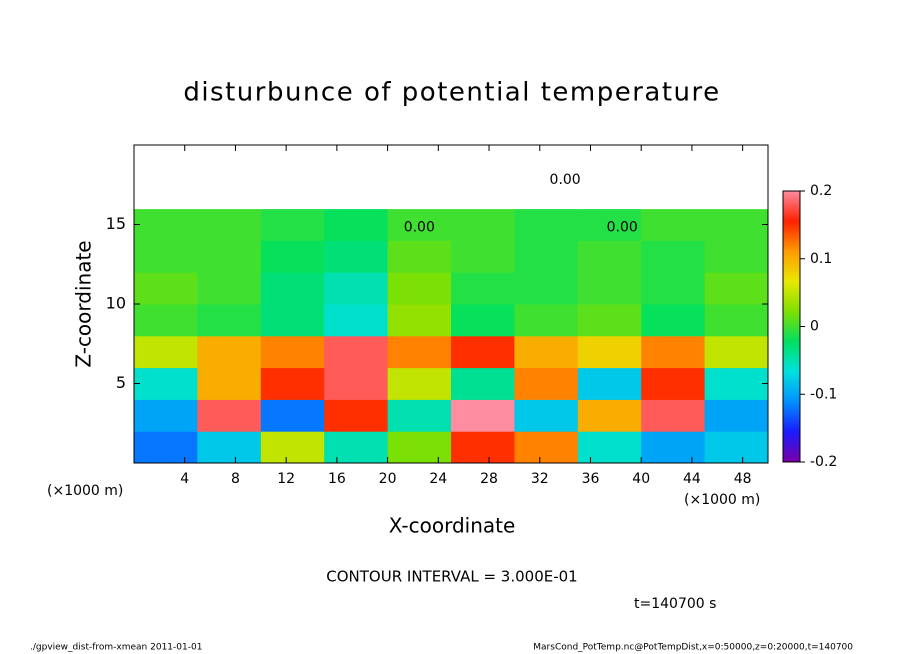 Image resolution: width=904 pixels, height=654 pixels. Describe the element at coordinates (84, 303) in the screenshot. I see `y-axis-label: Z-coordinate` at that location.